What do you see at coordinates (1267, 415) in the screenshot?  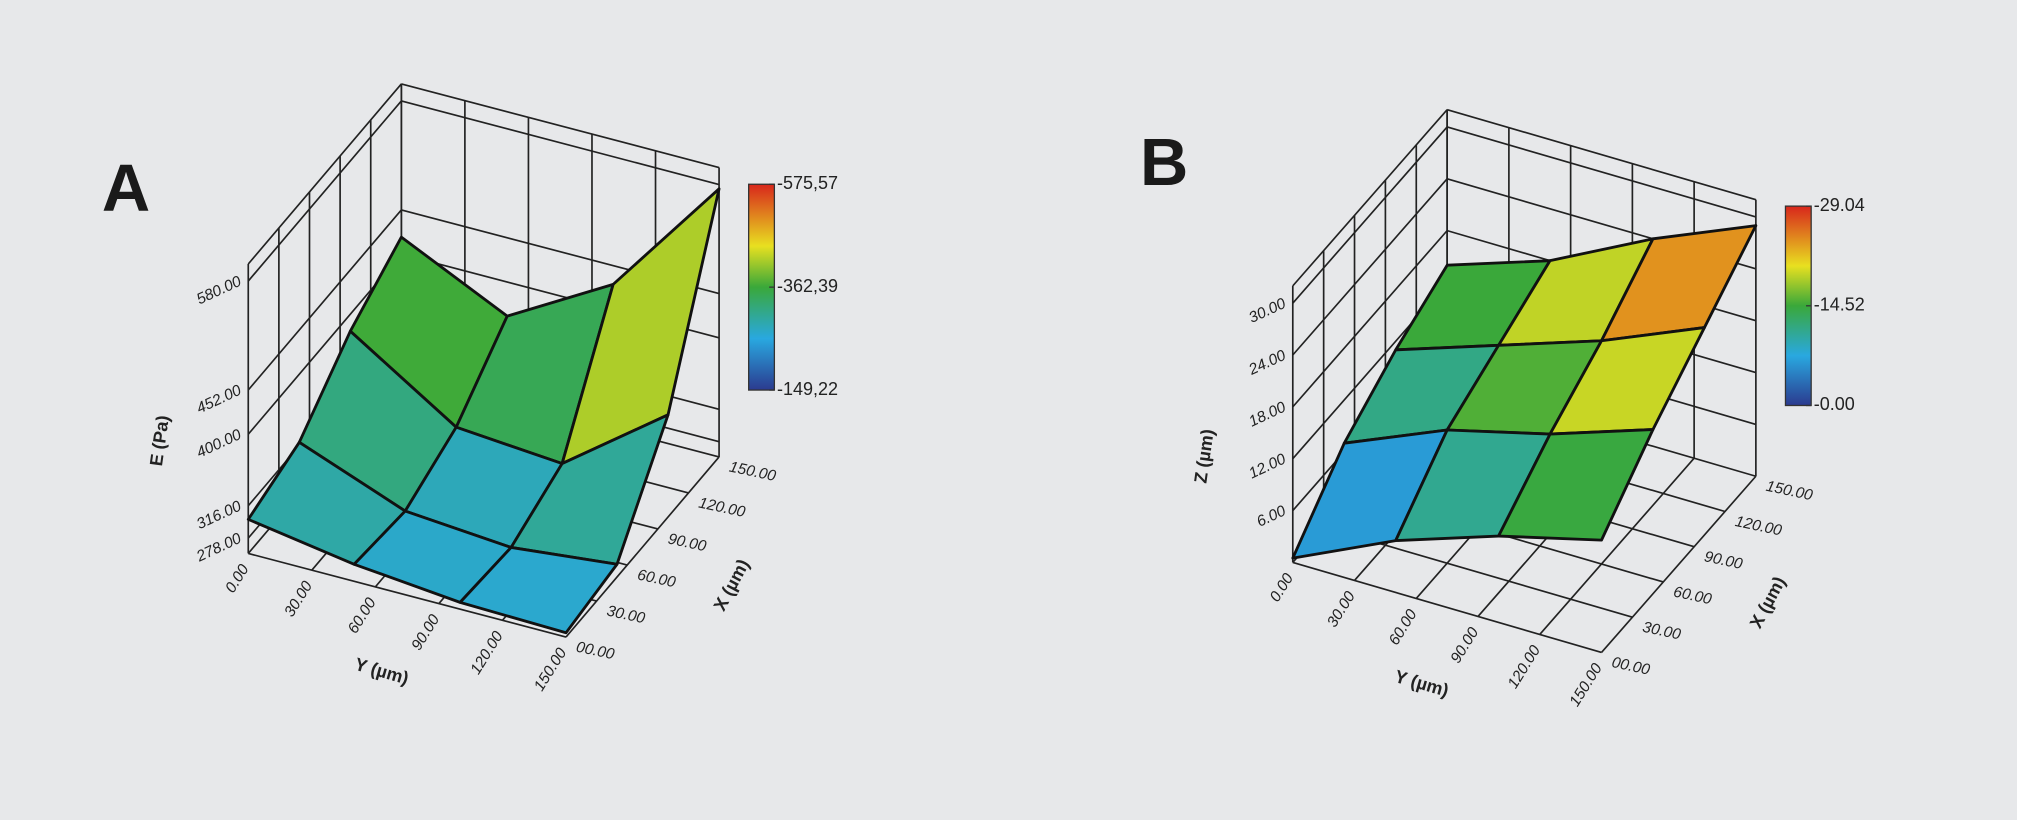 I see `z-tick-label: 18.00` at bounding box center [1267, 415].